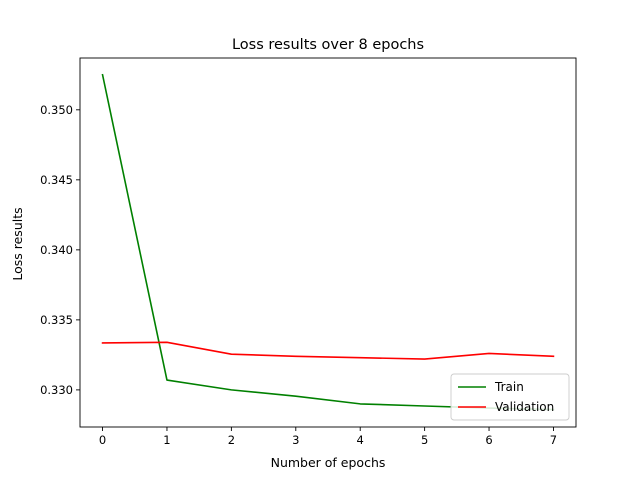  I want to click on x-tick-label: 2, so click(231, 440).